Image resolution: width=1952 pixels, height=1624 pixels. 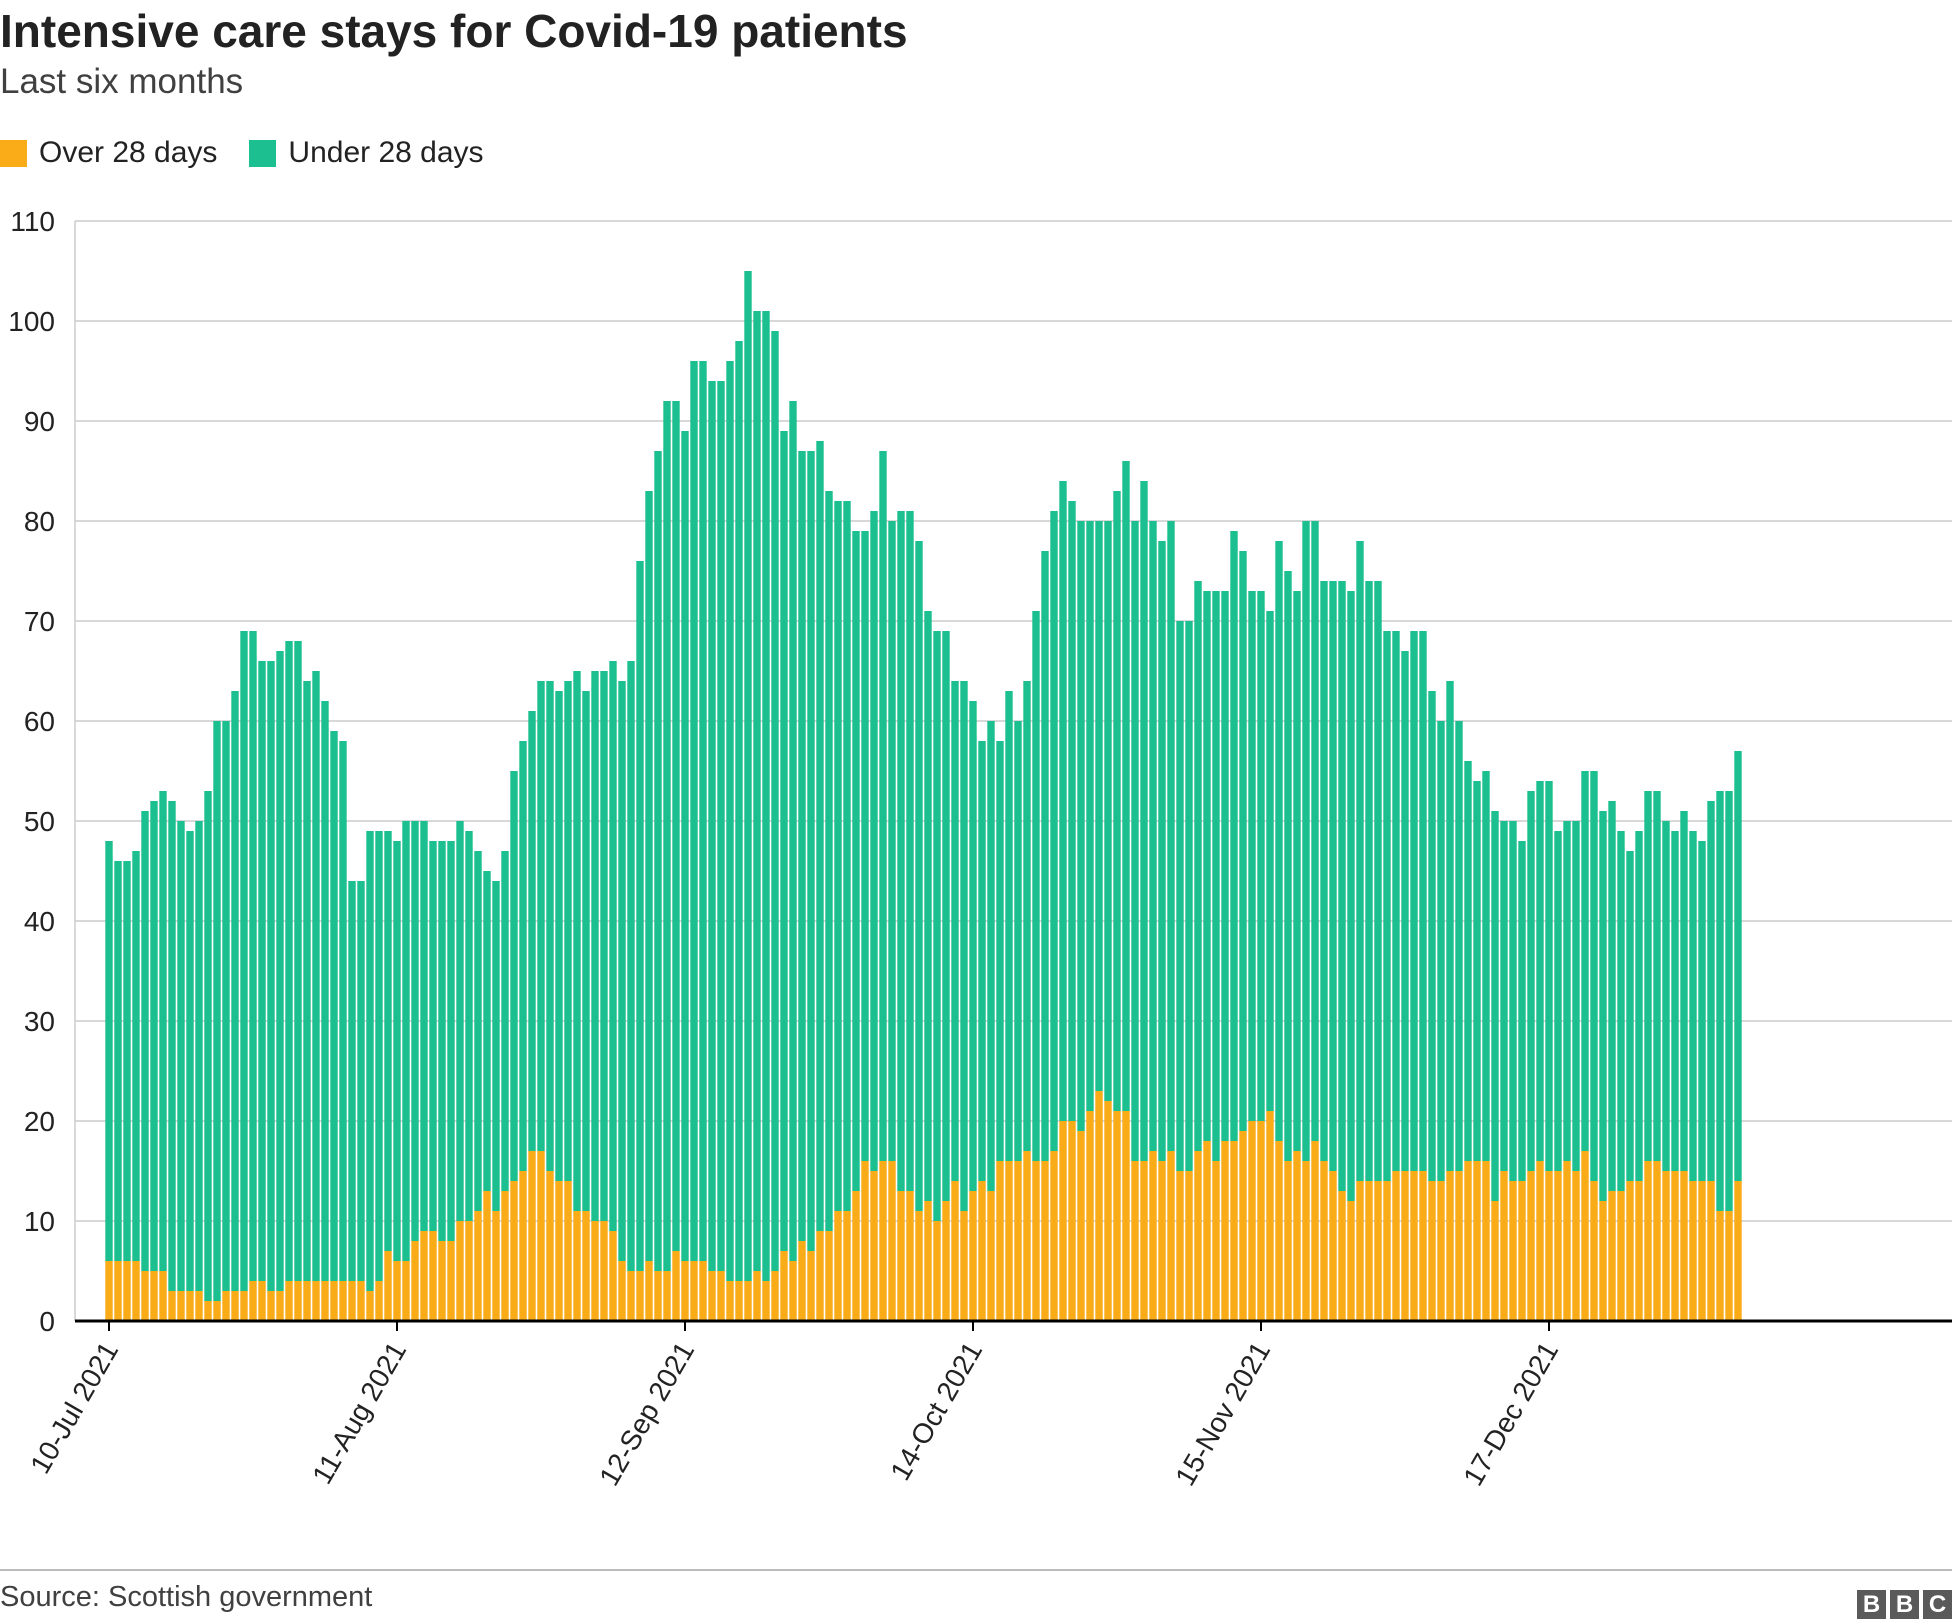 What do you see at coordinates (1222, 1414) in the screenshot?
I see `x-tick-label: 15-Nov 2021` at bounding box center [1222, 1414].